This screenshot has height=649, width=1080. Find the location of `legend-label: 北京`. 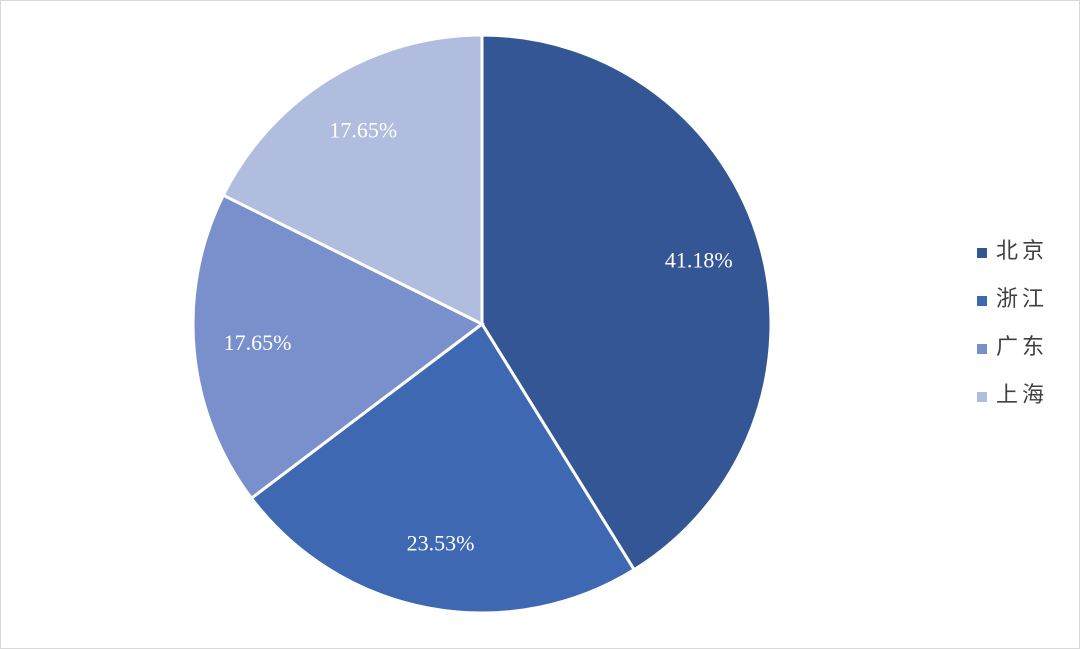

legend-label: 北京 is located at coordinates (1022, 250).